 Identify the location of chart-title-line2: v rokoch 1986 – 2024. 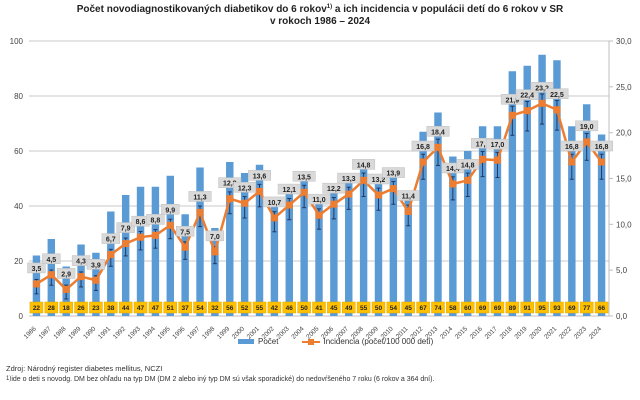
(320, 21).